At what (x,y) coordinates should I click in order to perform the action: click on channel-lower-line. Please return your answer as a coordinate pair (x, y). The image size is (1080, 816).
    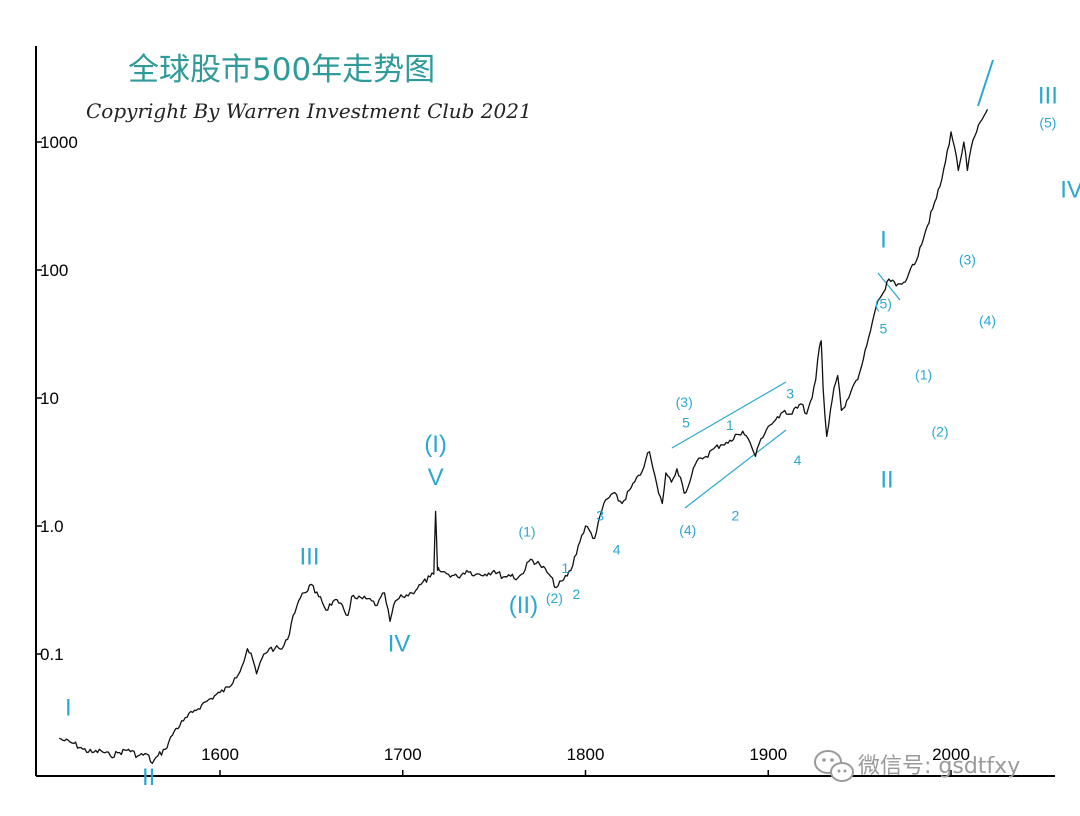
    Looking at the image, I should click on (735, 469).